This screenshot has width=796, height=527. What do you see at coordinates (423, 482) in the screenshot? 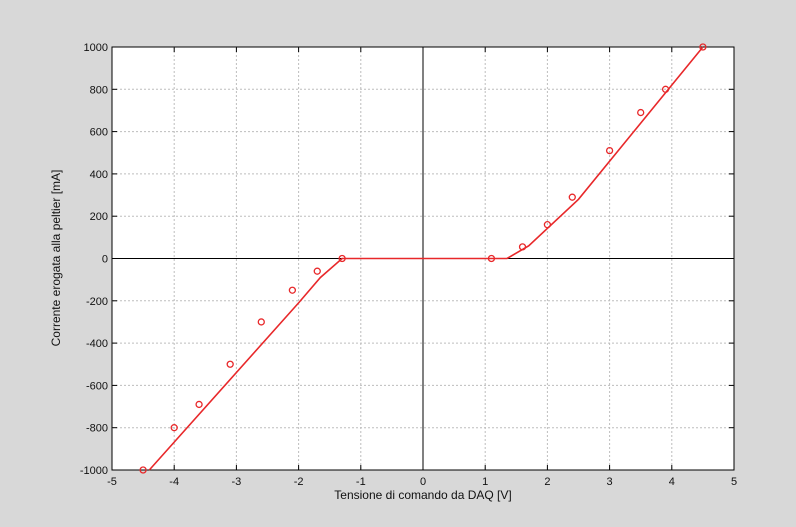
I see `x-tick-label: 0` at bounding box center [423, 482].